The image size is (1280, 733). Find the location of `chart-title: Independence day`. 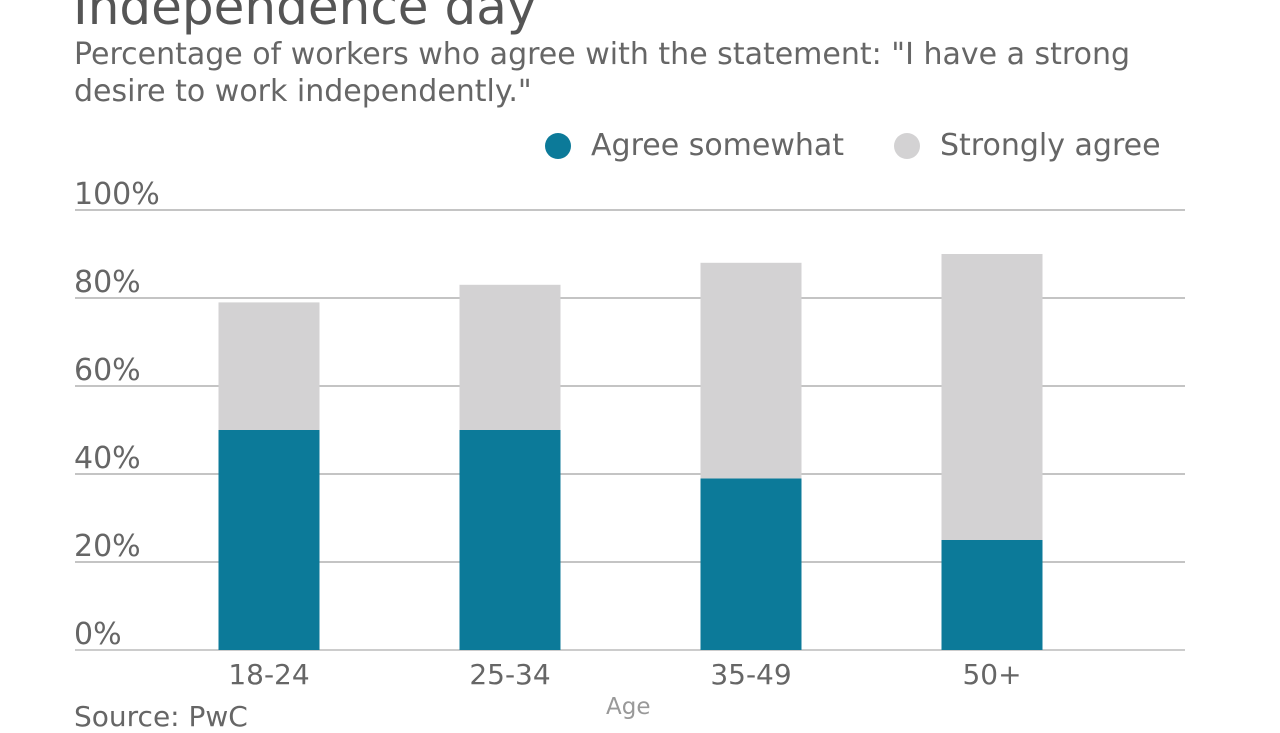

chart-title: Independence day is located at coordinates (305, 18).